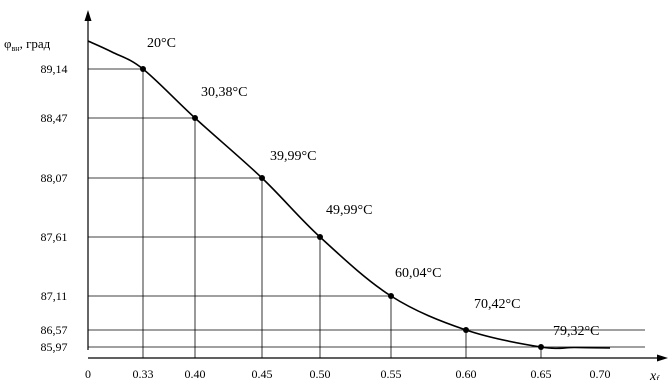  I want to click on data-label-2: 39,99°C, so click(293, 156).